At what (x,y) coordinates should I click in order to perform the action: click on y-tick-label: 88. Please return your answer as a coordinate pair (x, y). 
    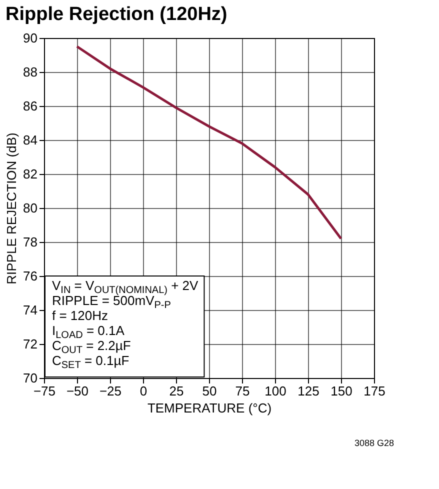
    Looking at the image, I should click on (30, 72).